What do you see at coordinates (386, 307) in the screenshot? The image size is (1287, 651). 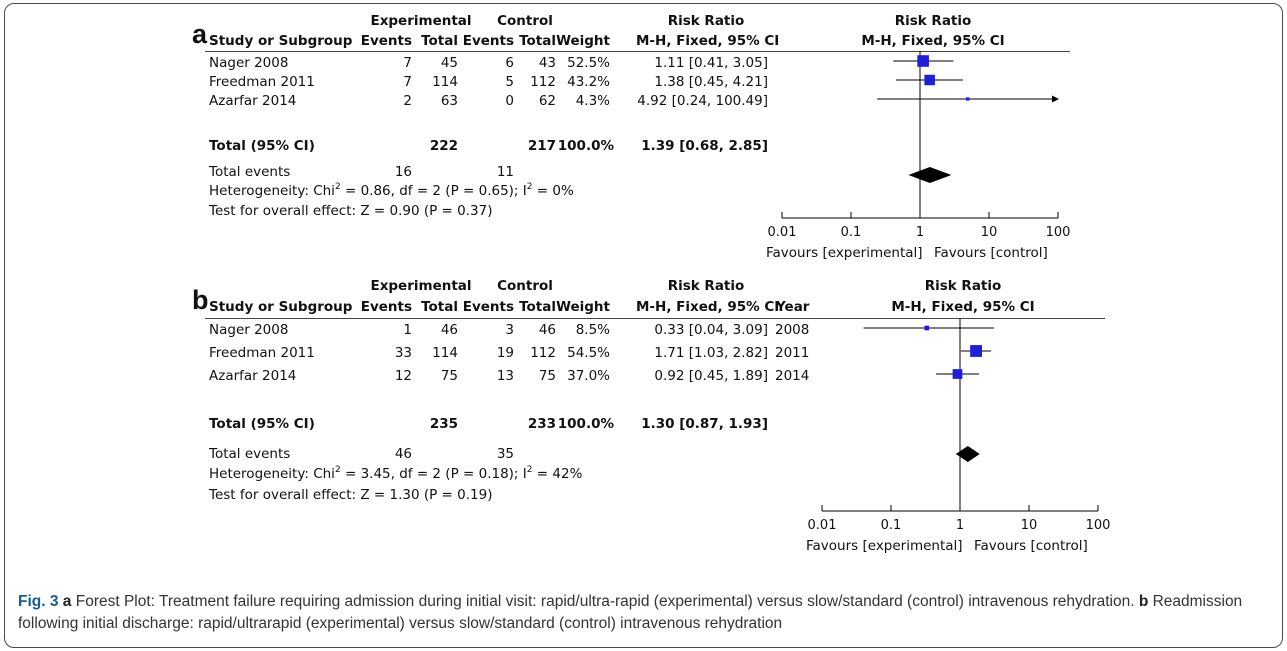 I see `header-events-exp: Events` at bounding box center [386, 307].